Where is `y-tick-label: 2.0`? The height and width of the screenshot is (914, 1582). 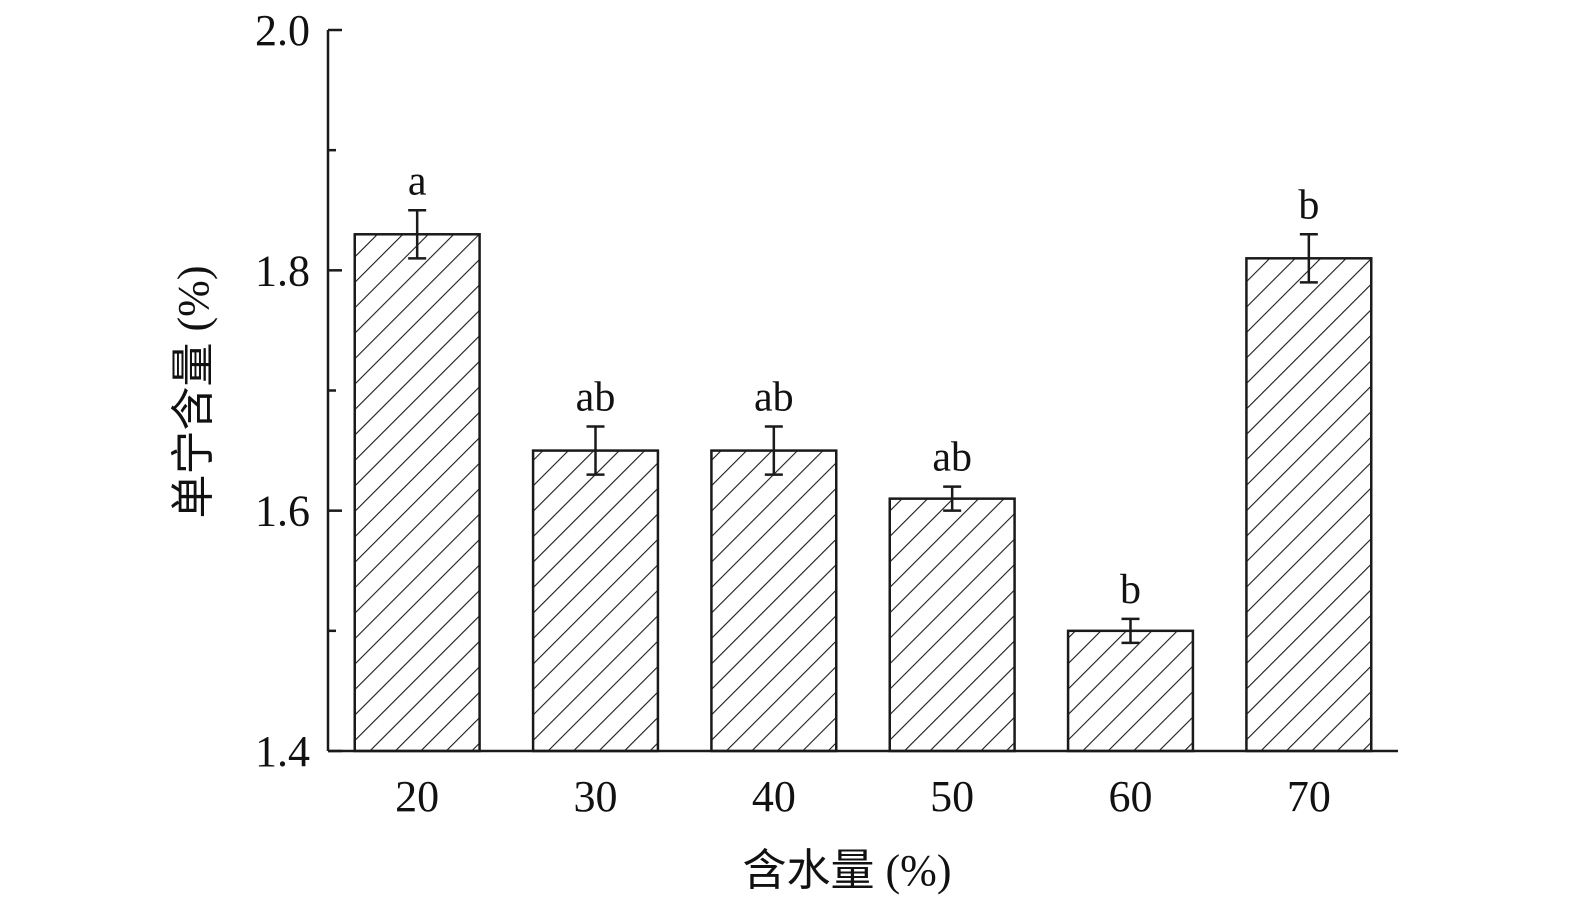
y-tick-label: 2.0 is located at coordinates (282, 30).